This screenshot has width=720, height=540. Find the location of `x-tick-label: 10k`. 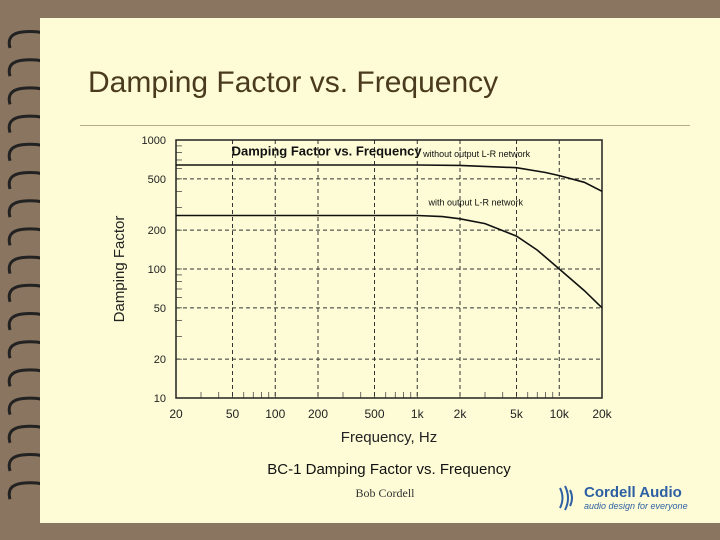

x-tick-label: 10k is located at coordinates (560, 414).